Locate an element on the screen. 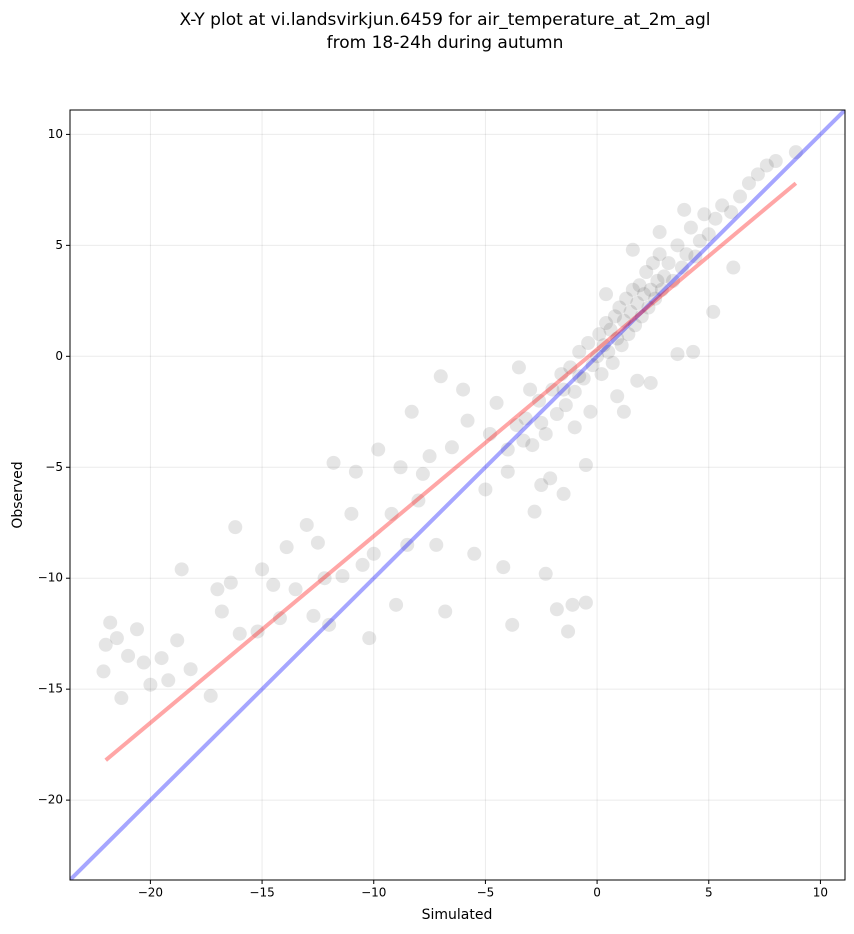 The width and height of the screenshot is (854, 934). x-tick-label: −15 is located at coordinates (261, 893).